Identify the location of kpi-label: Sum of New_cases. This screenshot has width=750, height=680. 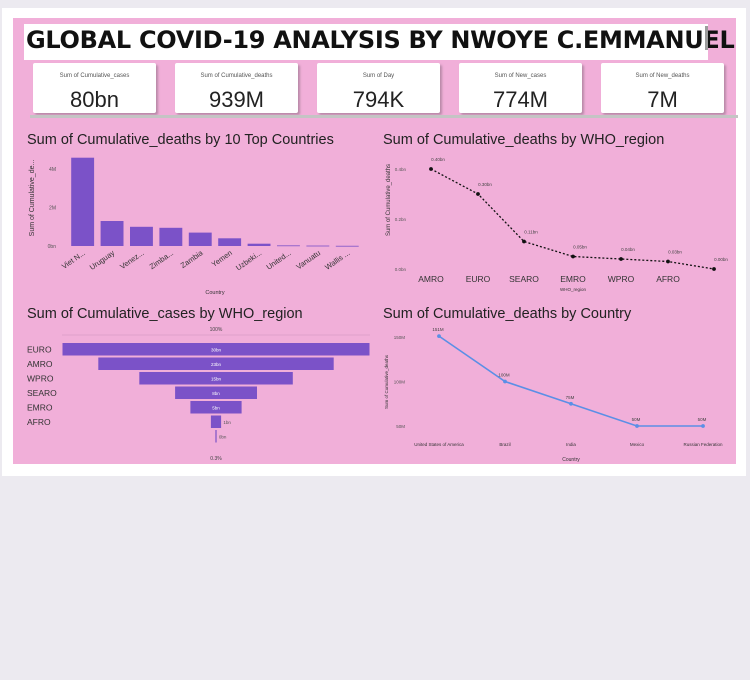
(520, 76).